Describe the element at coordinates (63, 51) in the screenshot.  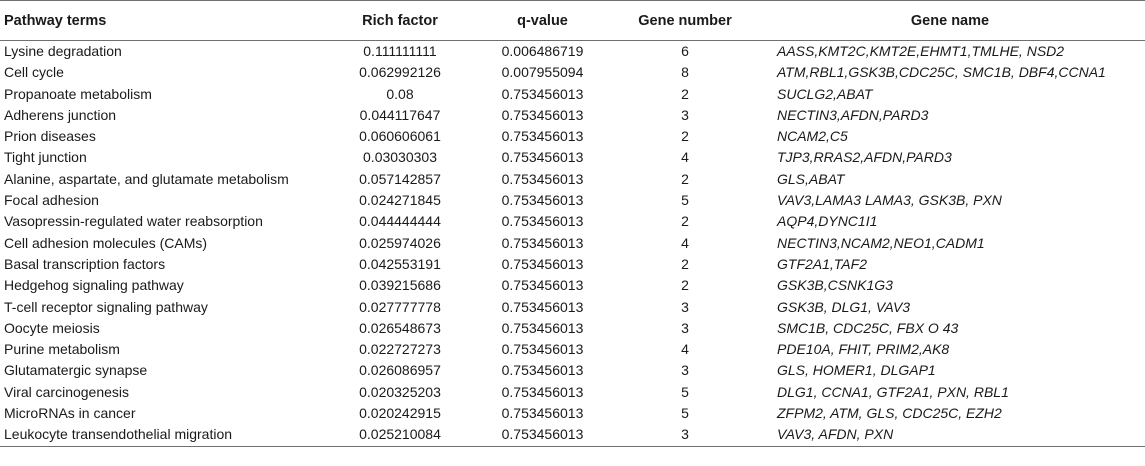
I see `cell-pathway-term: Lysine degradation` at that location.